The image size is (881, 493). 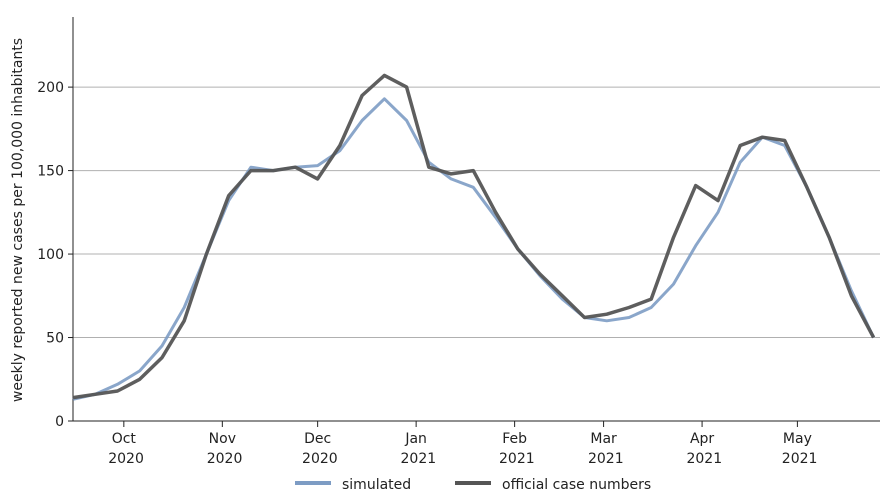 What do you see at coordinates (222, 449) in the screenshot?
I see `x-tick-label: Nov 2020` at bounding box center [222, 449].